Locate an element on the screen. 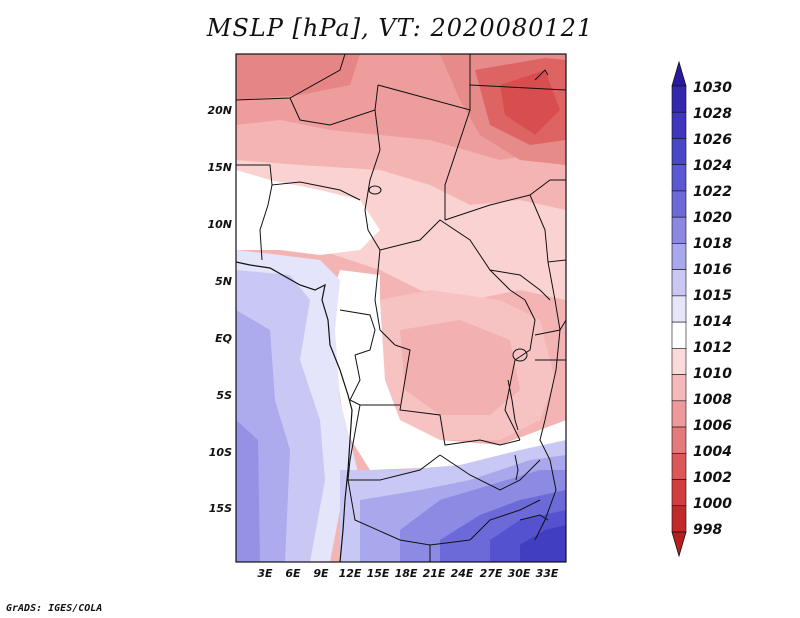 This screenshot has height=618, width=800. colorbar-label-1008: 1008 is located at coordinates (712, 400).